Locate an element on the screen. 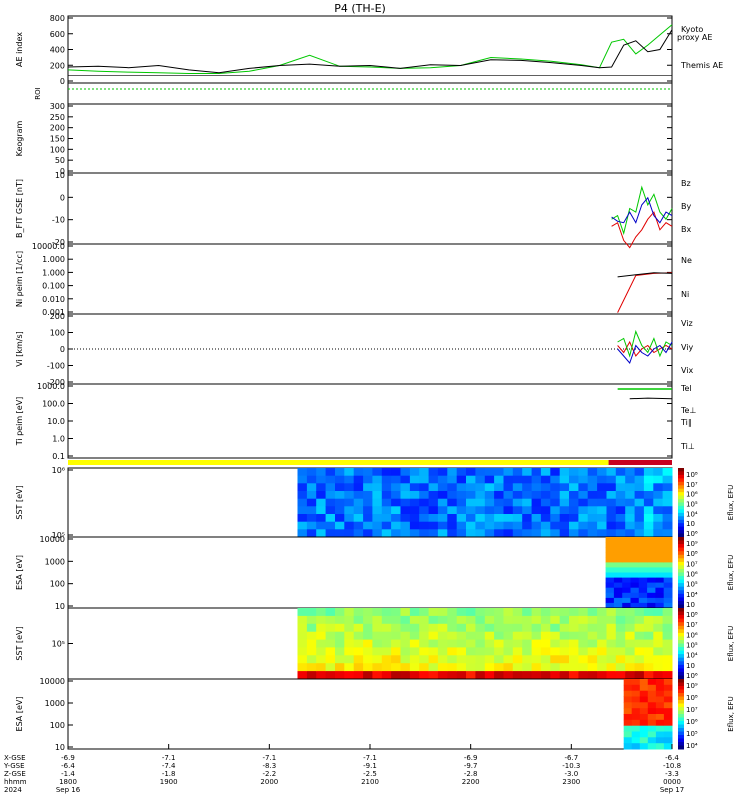 This screenshot has height=800, width=750. esa_e-colorbar-tick-4: 10⁵ is located at coordinates (692, 585).